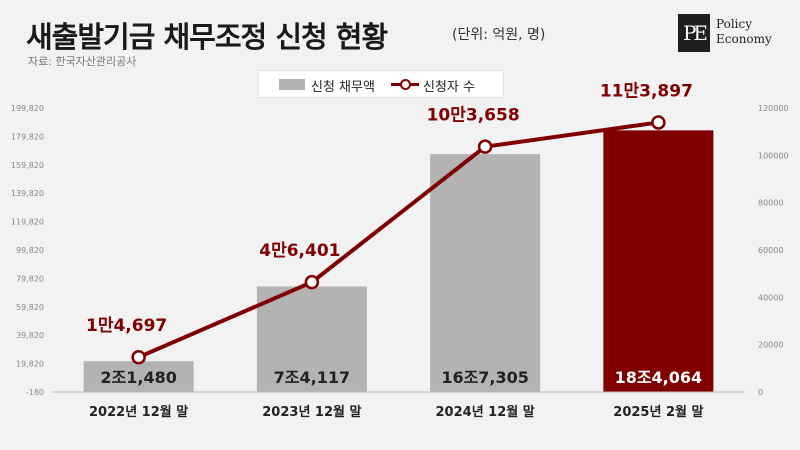 The height and width of the screenshot is (450, 800). I want to click on right-axis-tick-label: 20000, so click(770, 345).